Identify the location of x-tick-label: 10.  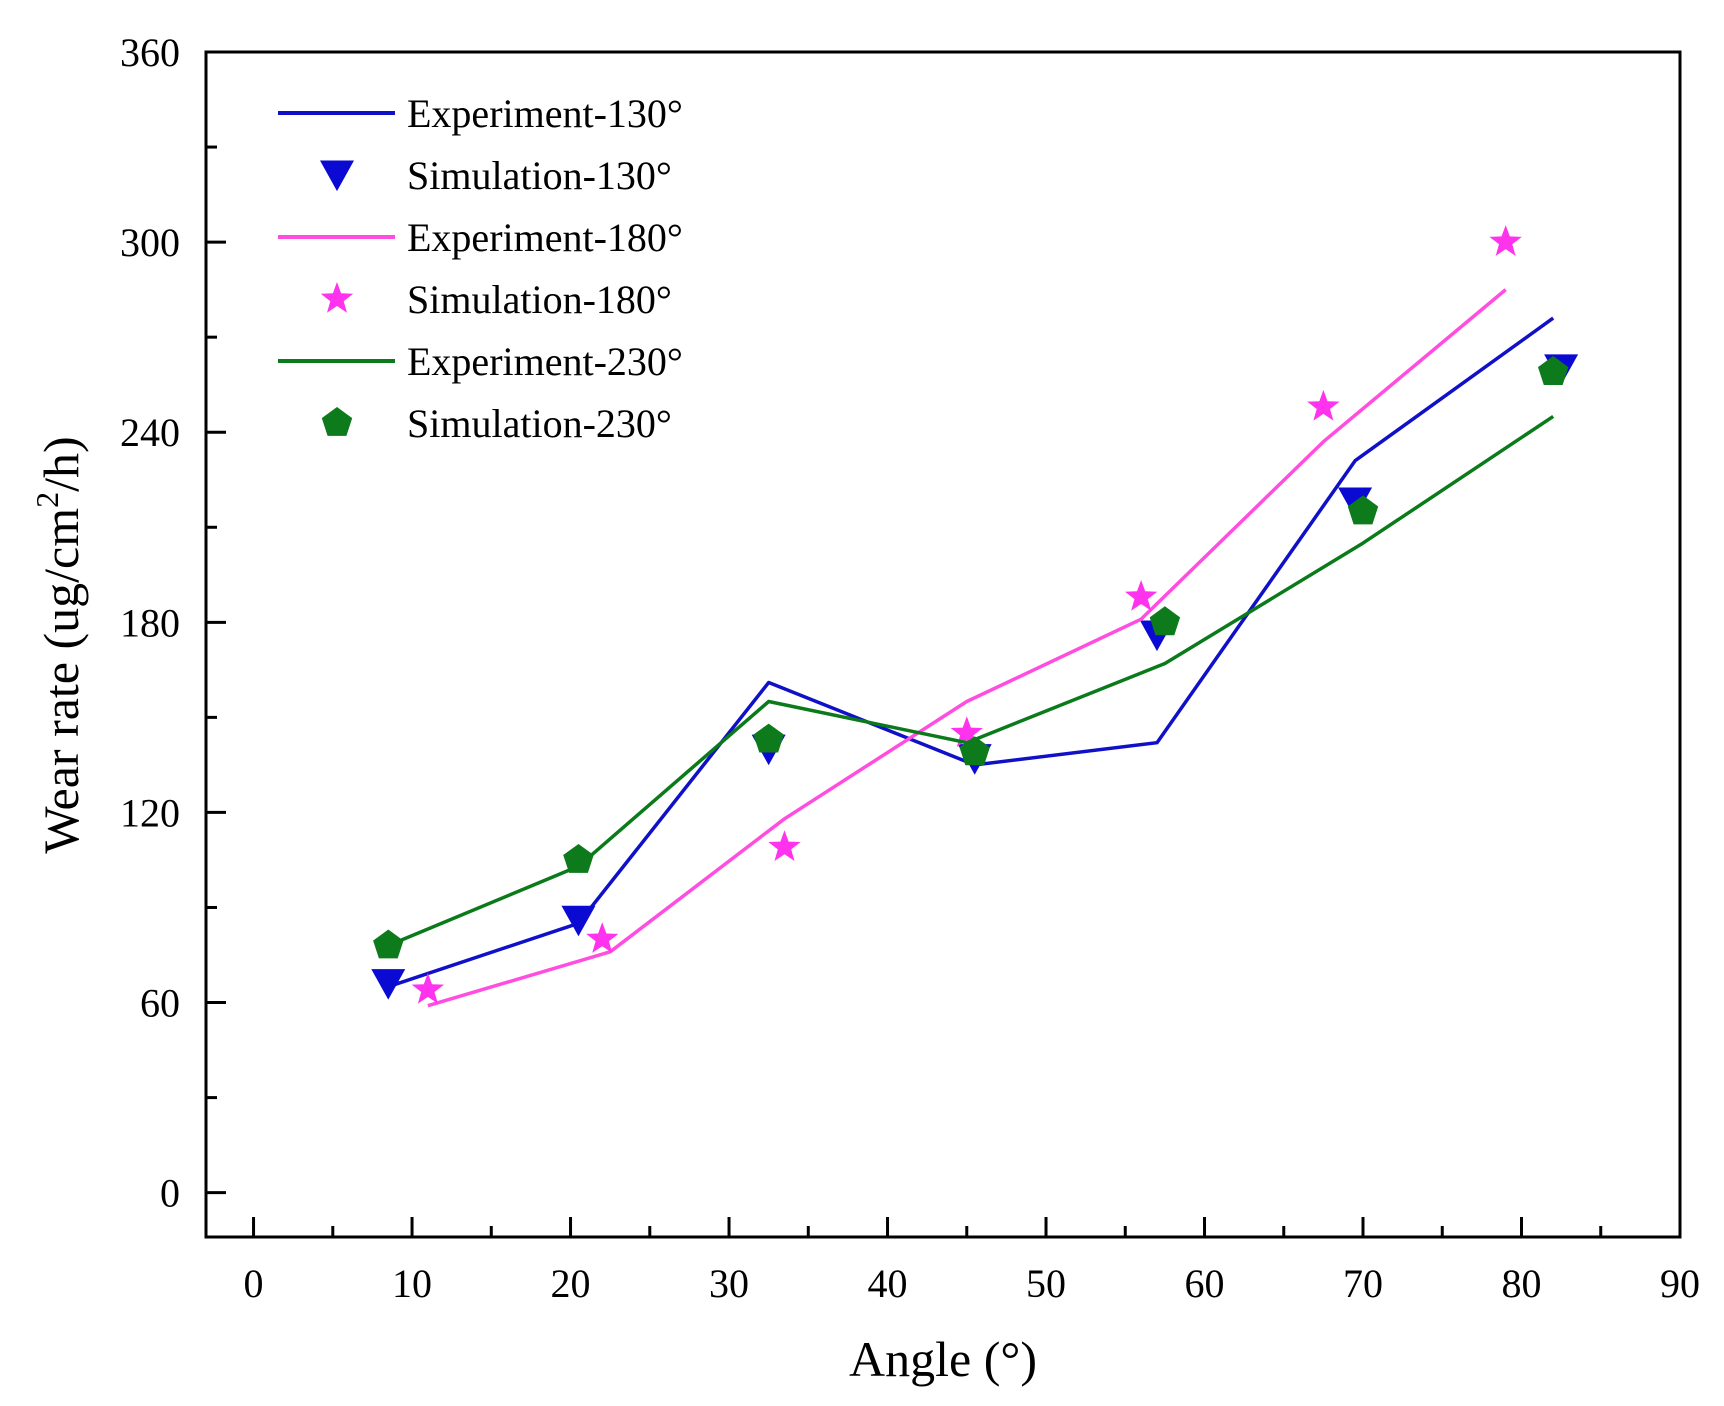
(412, 1283).